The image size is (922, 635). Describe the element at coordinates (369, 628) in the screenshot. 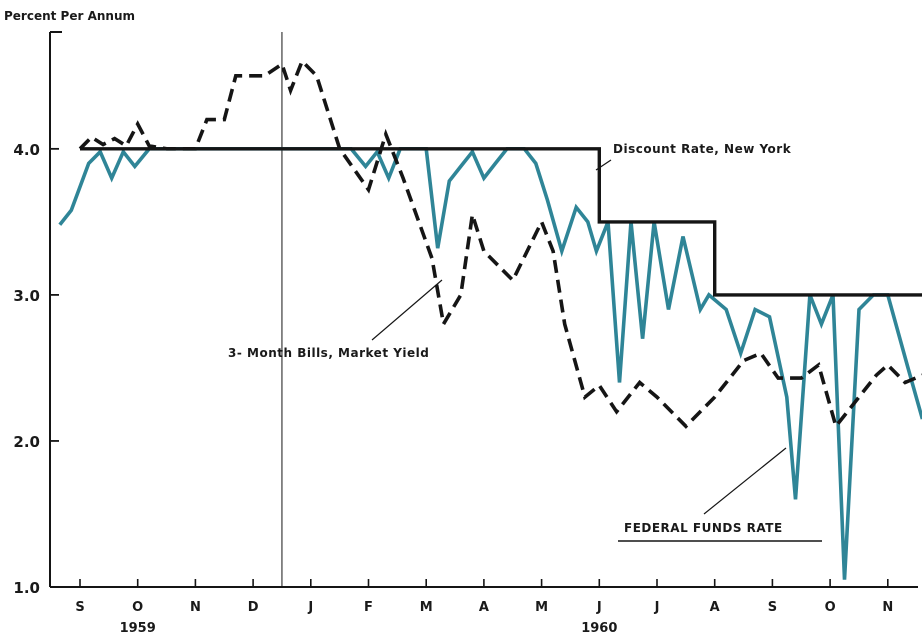

I see `year-labels: 1959 1960` at that location.